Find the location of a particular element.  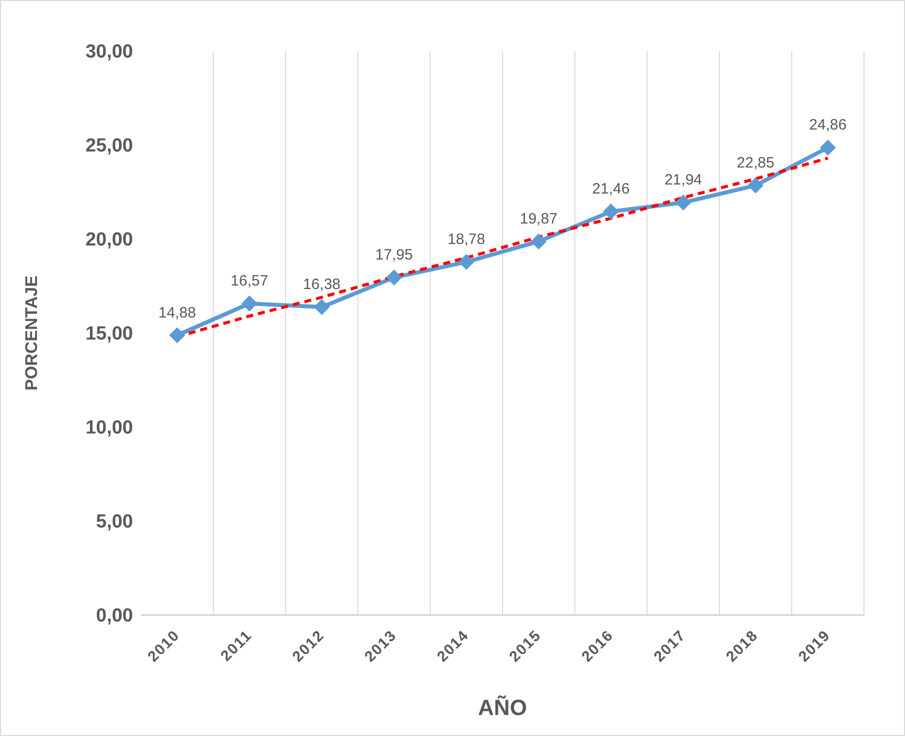

y-tick-label: 15,00 is located at coordinates (109, 334).